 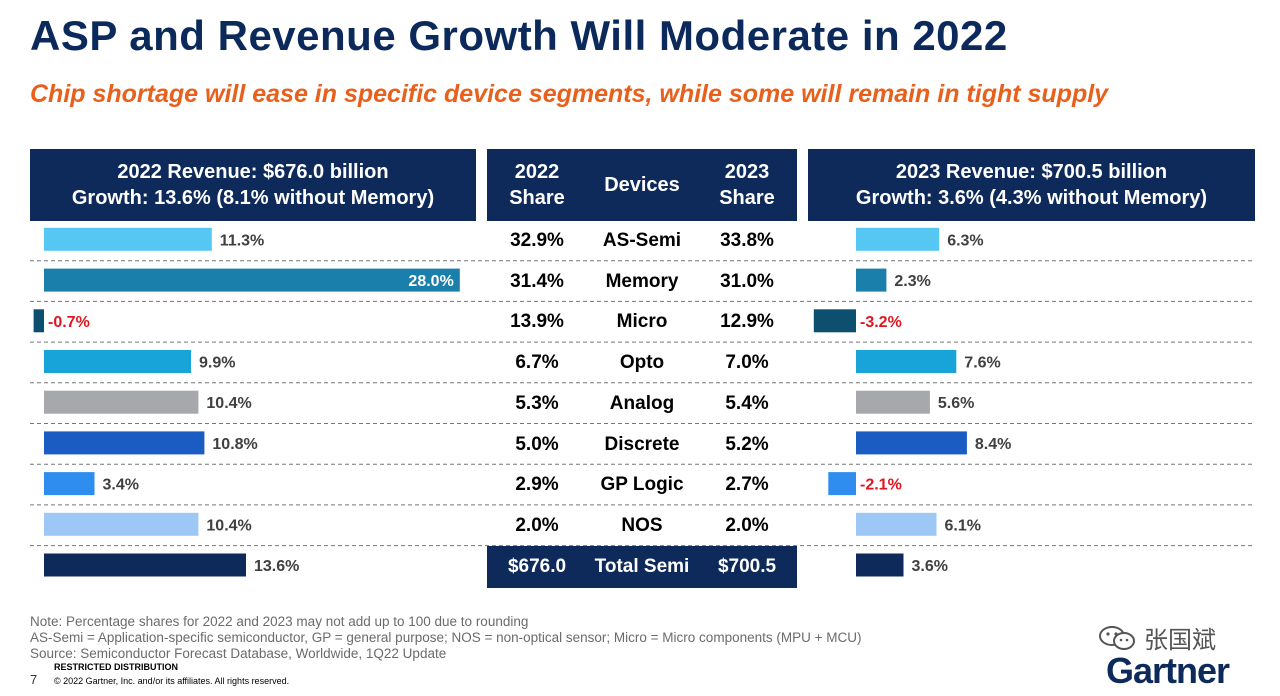 I want to click on table-row: 31.4% Memory 31.0%, so click(x=642, y=282).